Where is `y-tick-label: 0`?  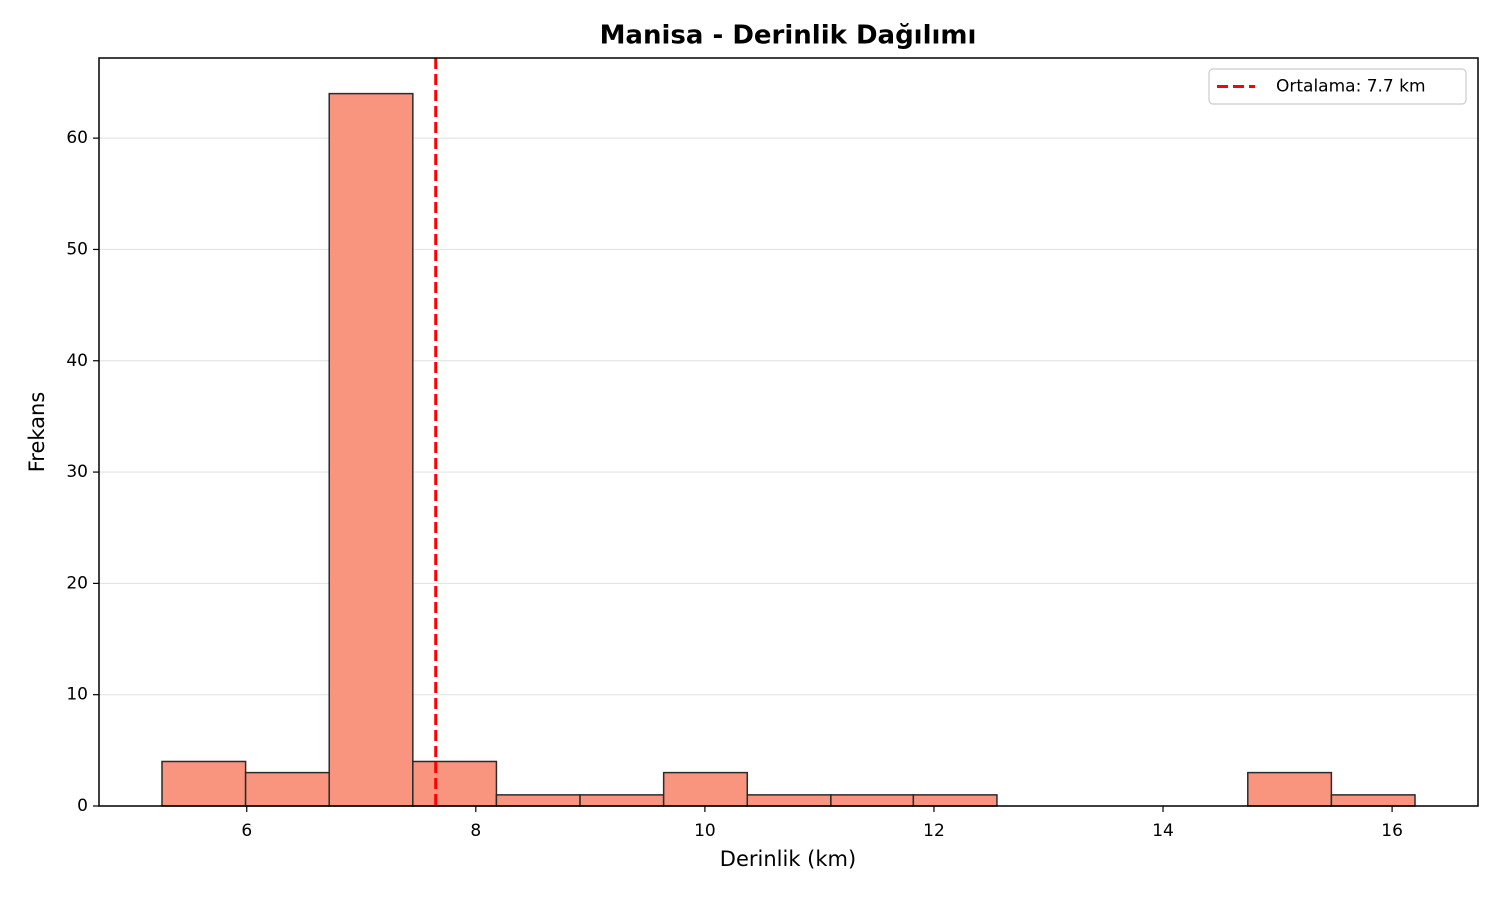
y-tick-label: 0 is located at coordinates (82, 806).